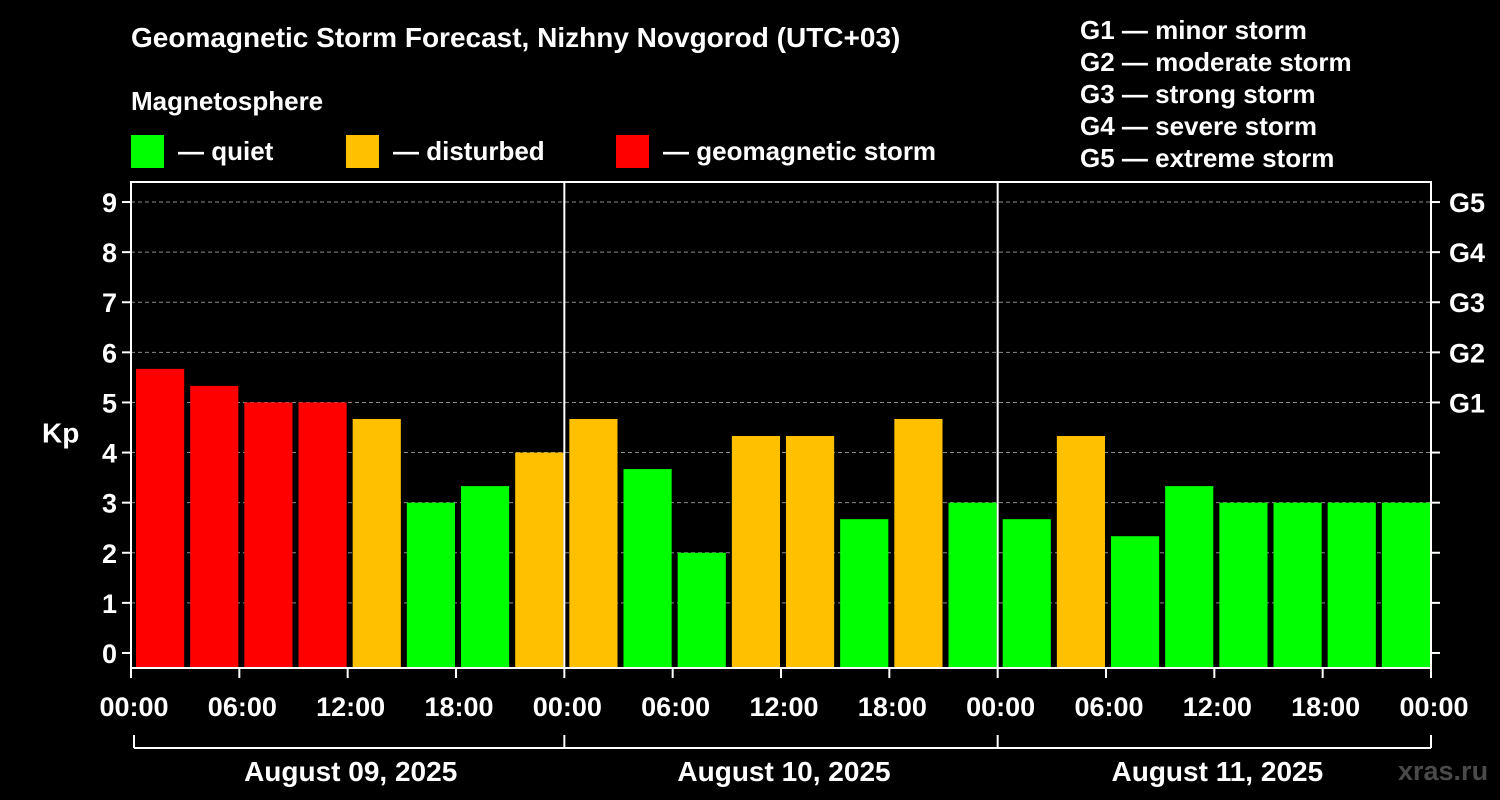 This screenshot has width=1500, height=800. What do you see at coordinates (147, 151) in the screenshot?
I see `legend-swatch-quiet` at bounding box center [147, 151].